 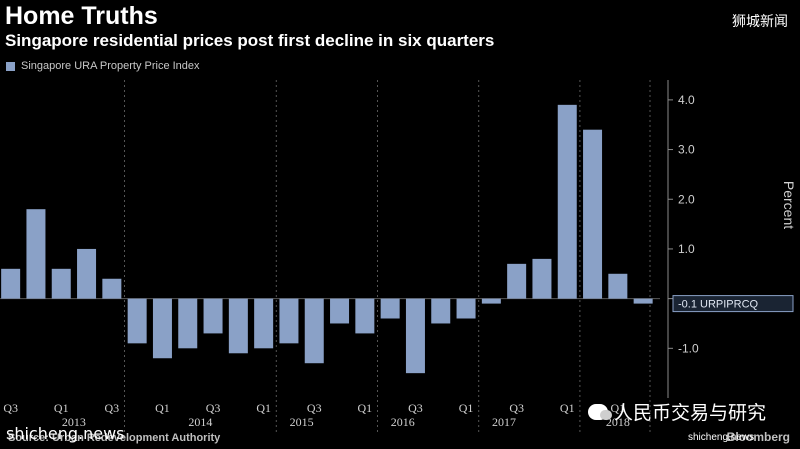 I want to click on legend: Singapore URA Property Price Index, so click(x=103, y=66).